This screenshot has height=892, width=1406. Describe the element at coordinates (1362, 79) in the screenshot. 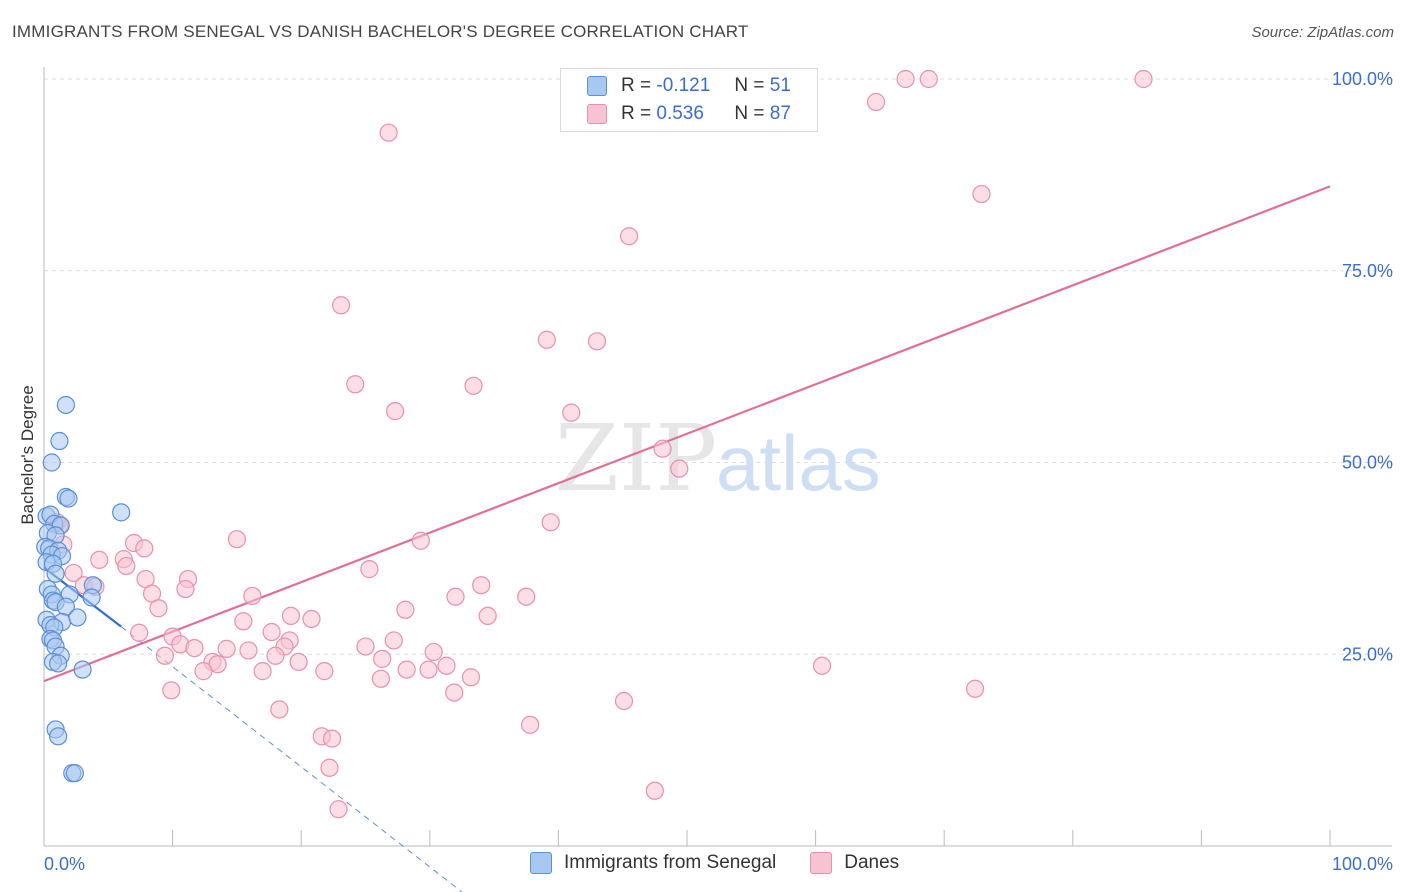

I see `y-tick-label: 100.0%` at that location.